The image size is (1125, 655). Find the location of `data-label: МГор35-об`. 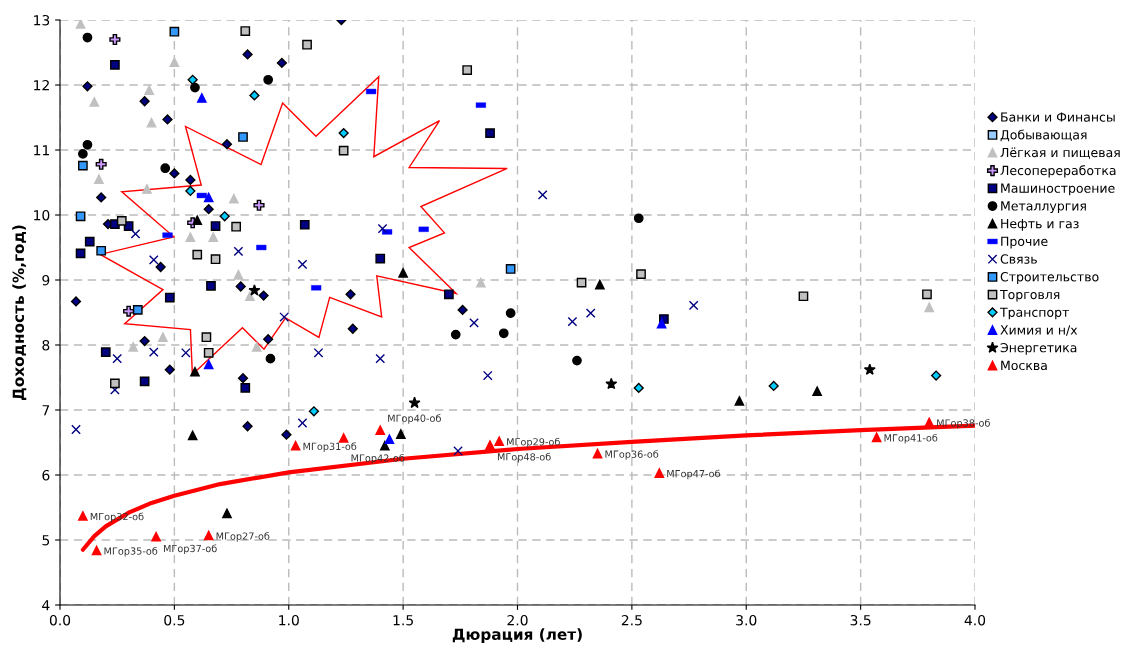

data-label: МГор35-об is located at coordinates (131, 552).